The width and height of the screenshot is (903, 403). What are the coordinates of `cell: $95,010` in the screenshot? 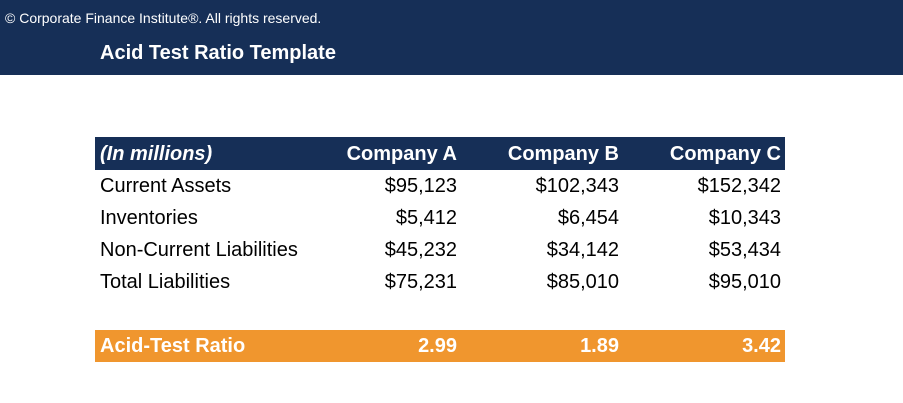 It's located at (744, 282).